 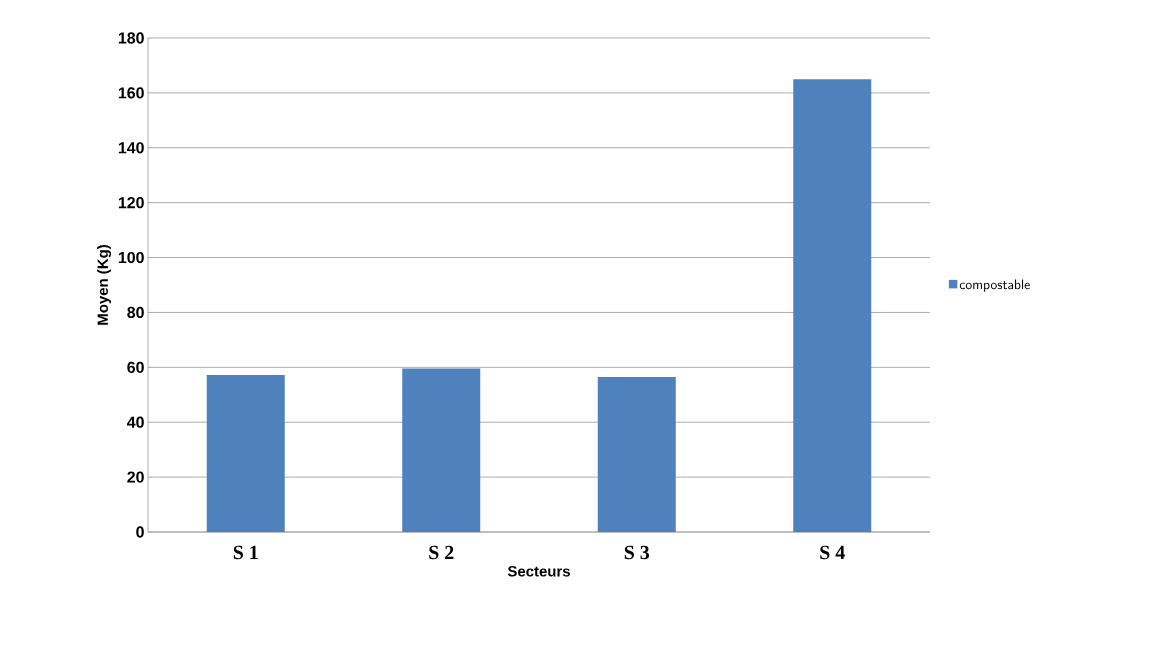 What do you see at coordinates (135, 477) in the screenshot?
I see `y-tick-label: 20` at bounding box center [135, 477].